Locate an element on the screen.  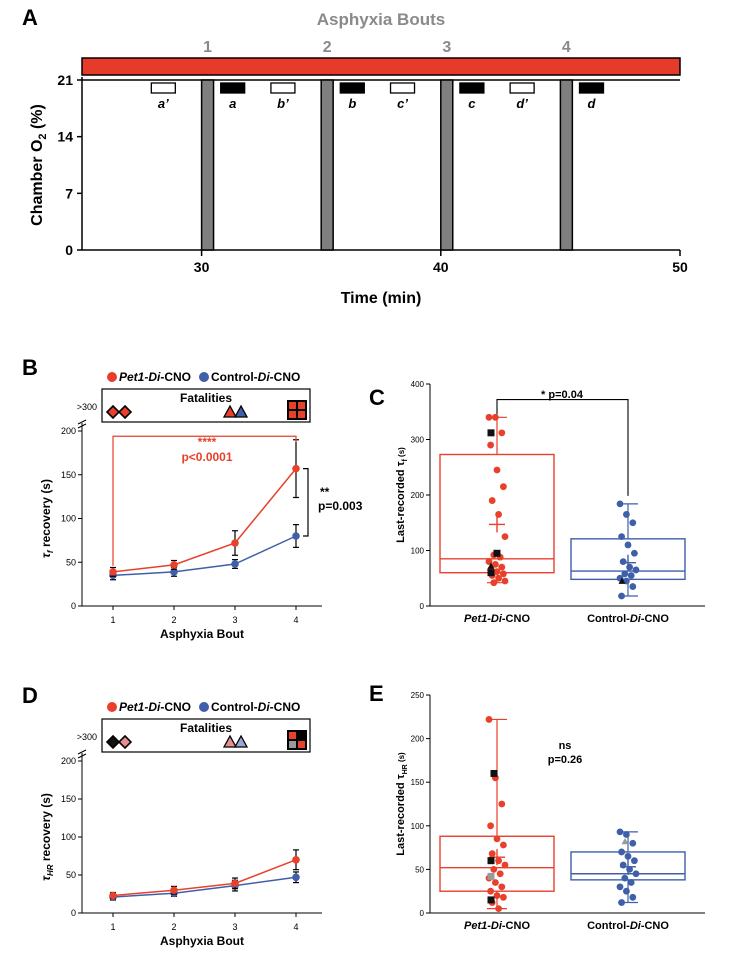
significance-stars-red: **** is located at coordinates (207, 442).